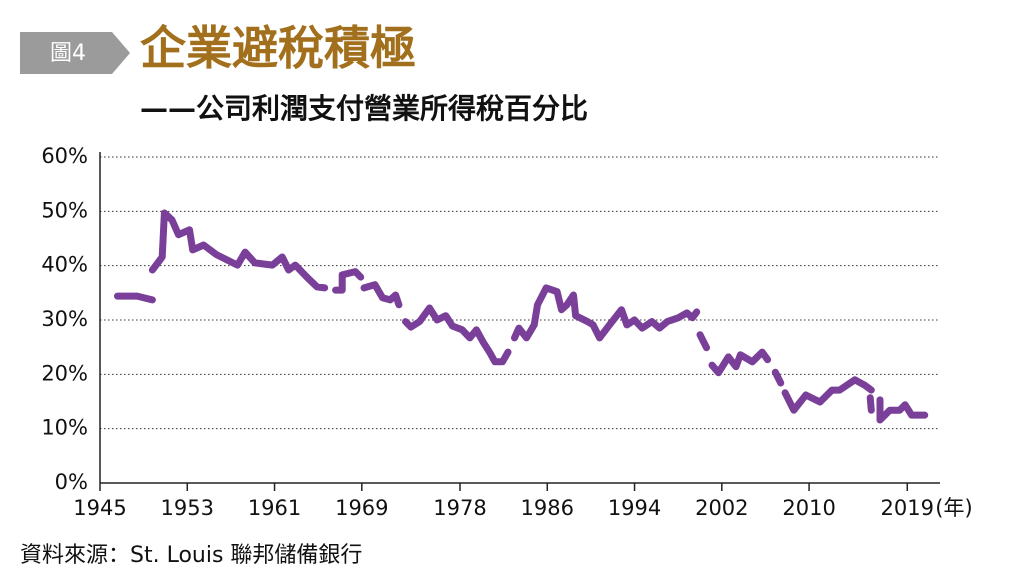 This screenshot has width=1018, height=585. Describe the element at coordinates (64, 428) in the screenshot. I see `y-tick-label: 10%` at that location.